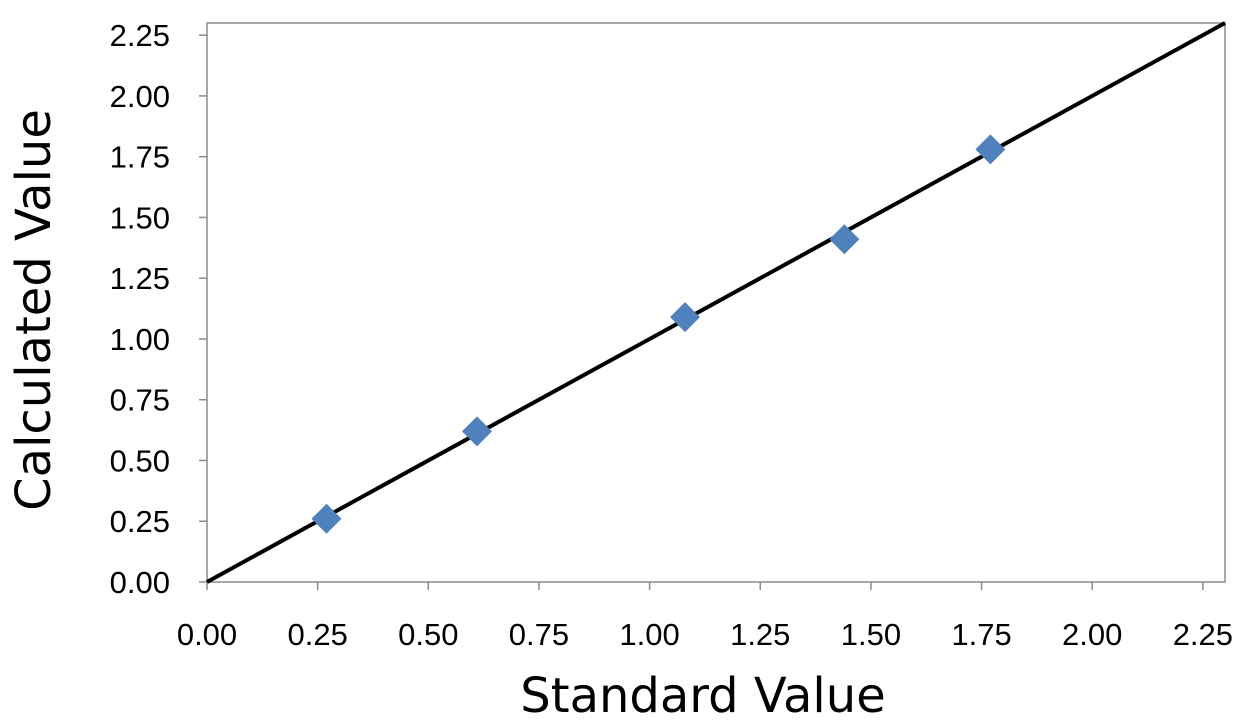 The width and height of the screenshot is (1250, 720). I want to click on x-tick-label: 1.75, so click(981, 634).